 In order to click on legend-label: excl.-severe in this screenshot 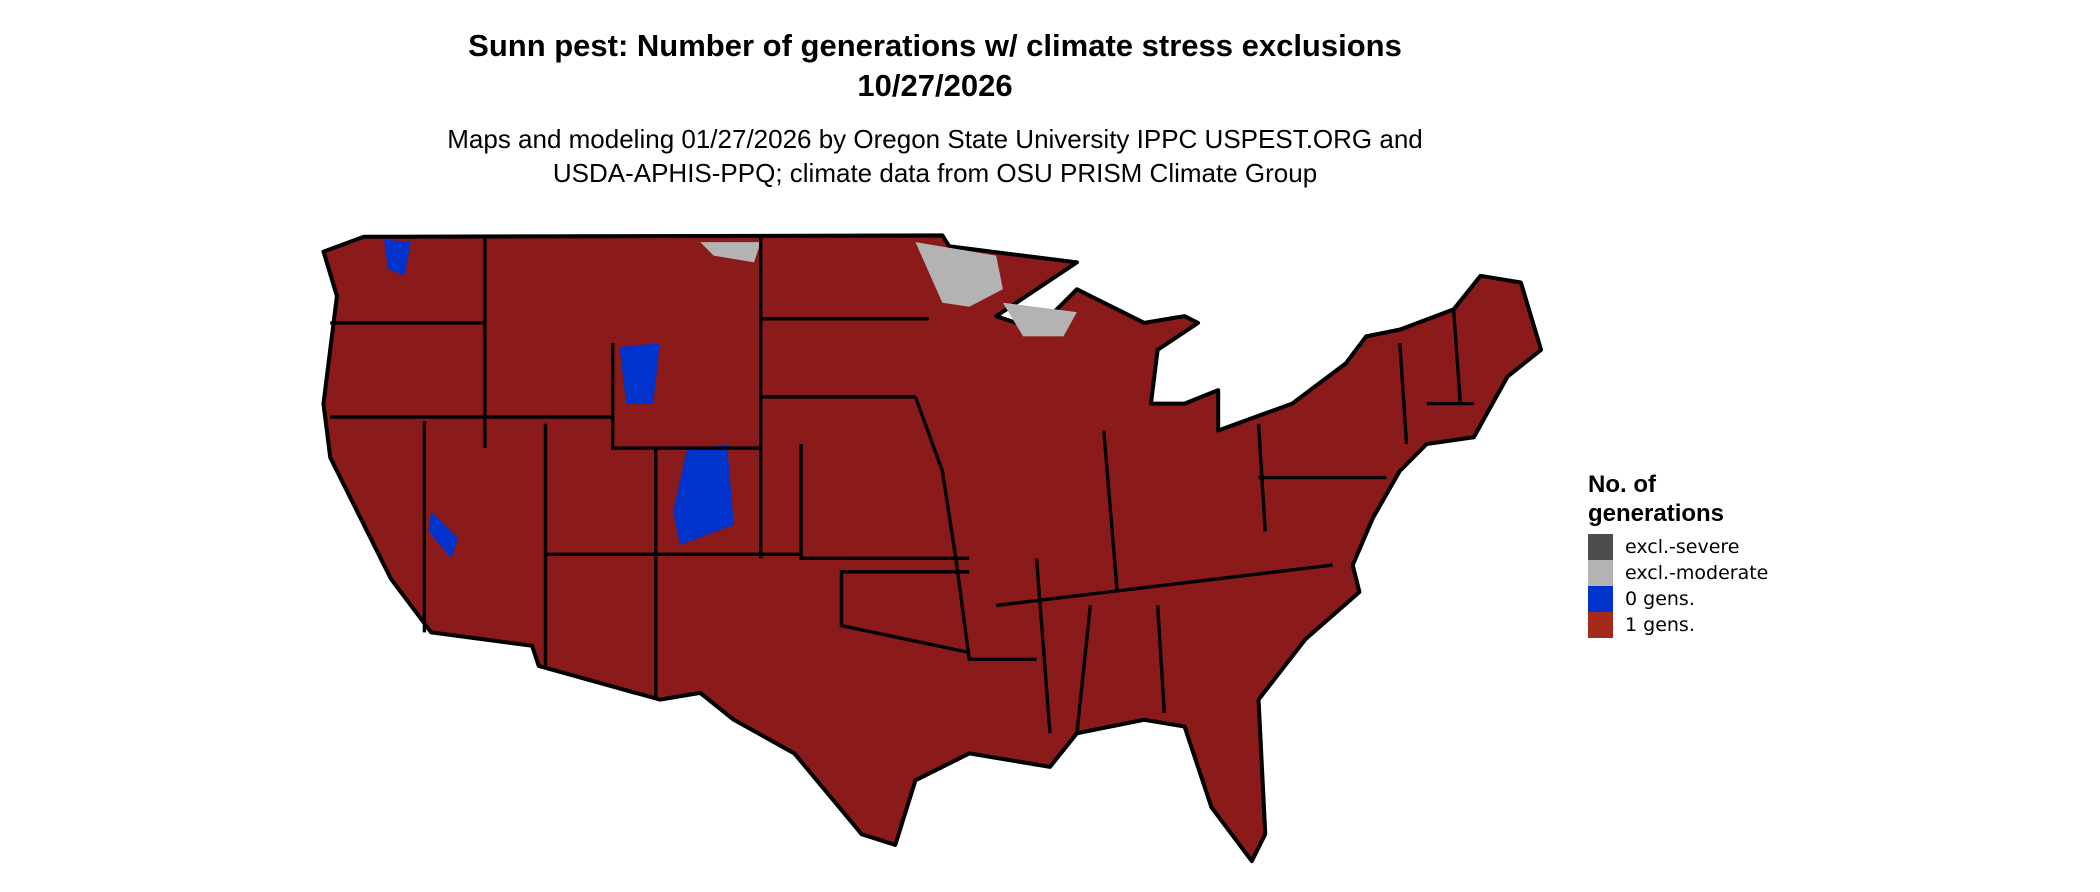, I will do `click(1682, 547)`.